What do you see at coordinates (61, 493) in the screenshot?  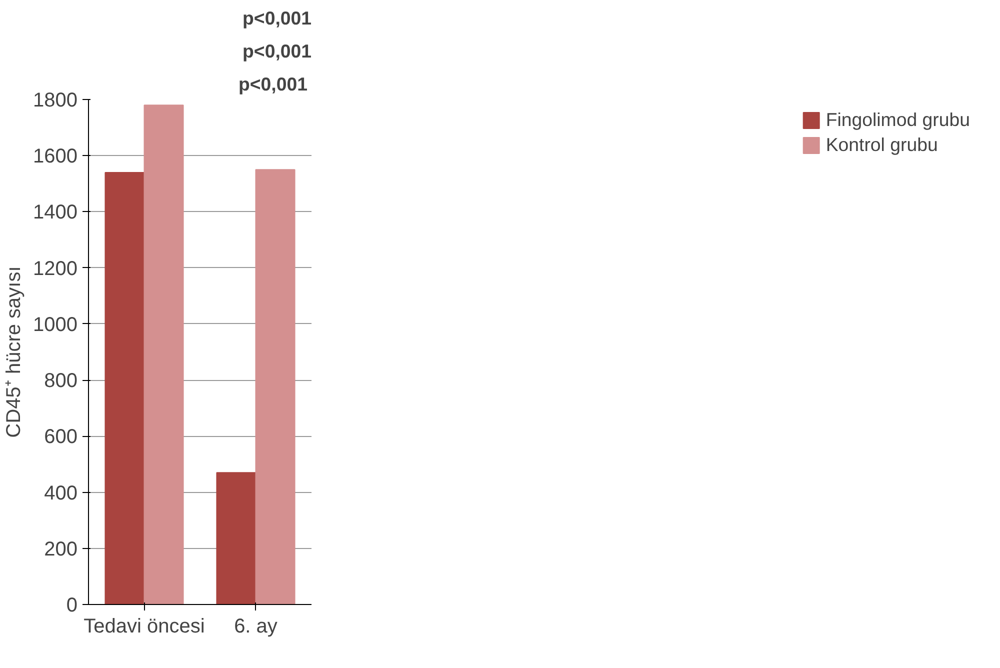 I see `y-tick-label: 400` at bounding box center [61, 493].